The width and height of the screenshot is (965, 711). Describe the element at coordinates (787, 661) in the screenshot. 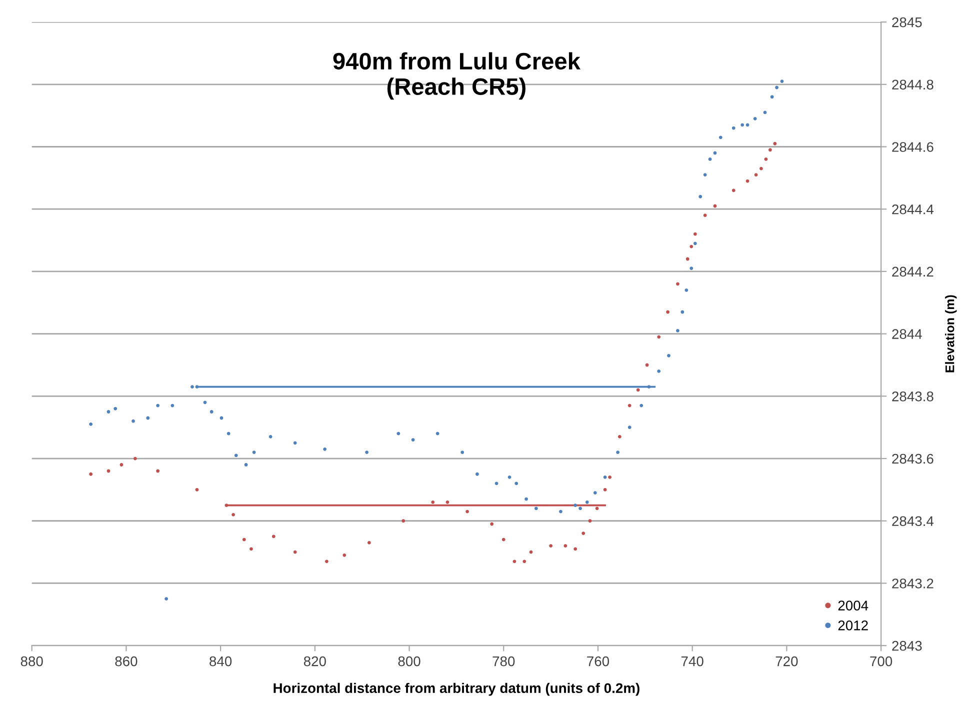

I see `x-tick-label: 720` at that location.